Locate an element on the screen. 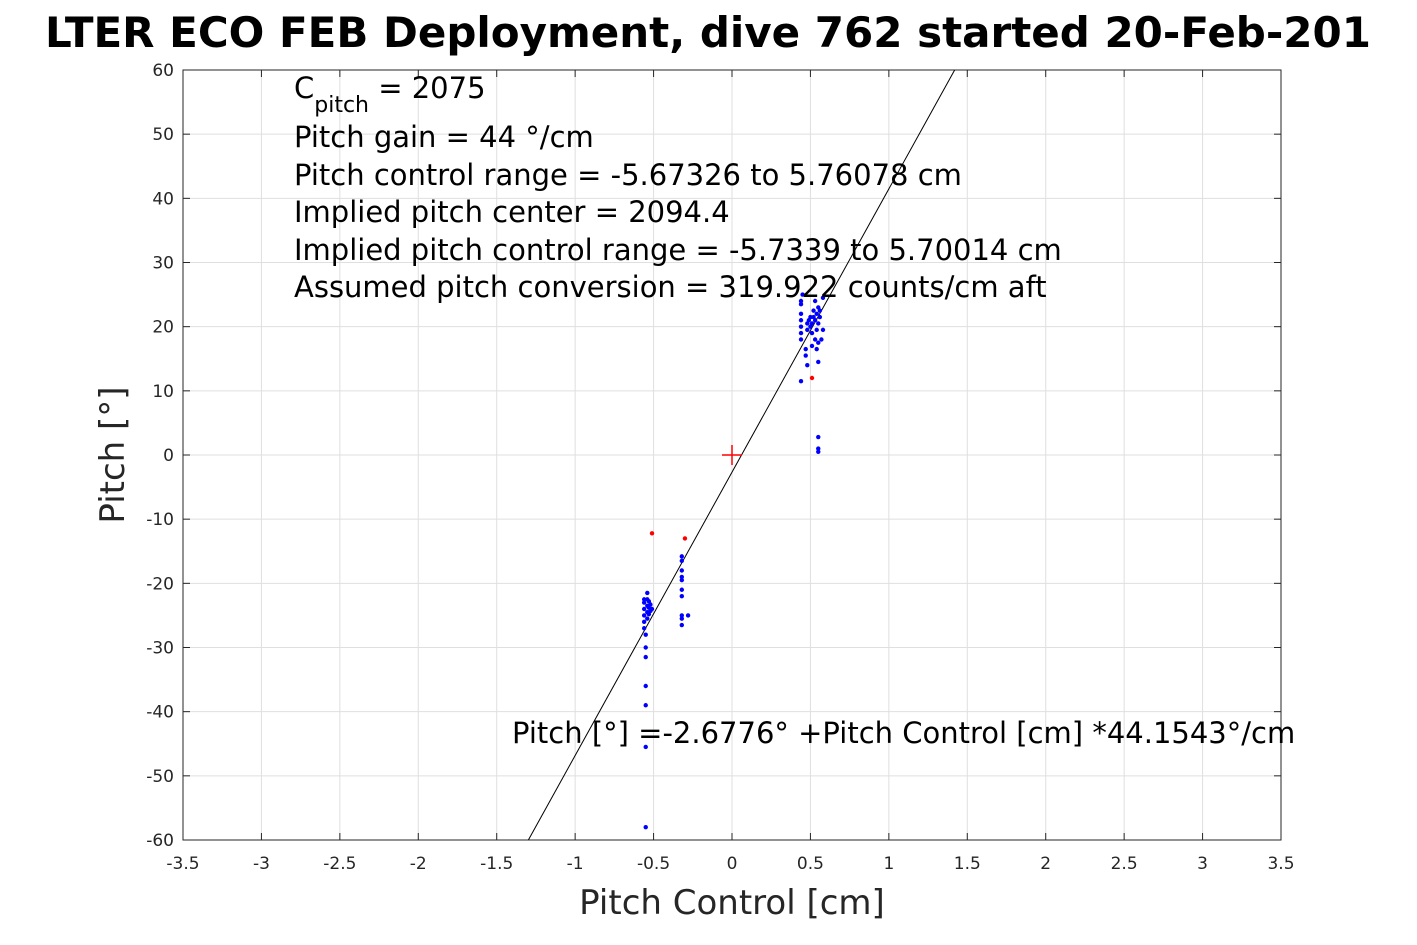 The height and width of the screenshot is (945, 1417). implied-pitch-center-annotation: Implied pitch center = 2094.4 is located at coordinates (512, 212).